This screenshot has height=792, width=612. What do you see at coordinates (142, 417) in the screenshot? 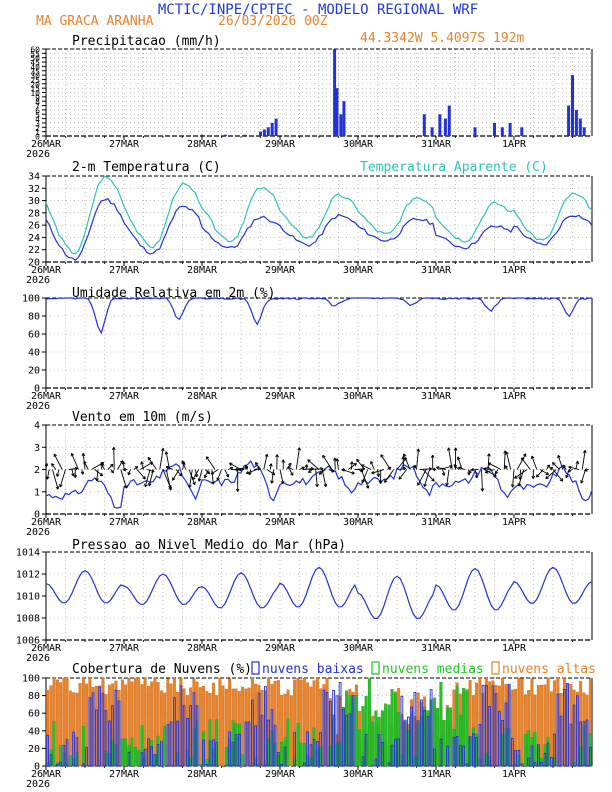
I see `wind-title: Vento em 10m (m/s)` at bounding box center [142, 417].